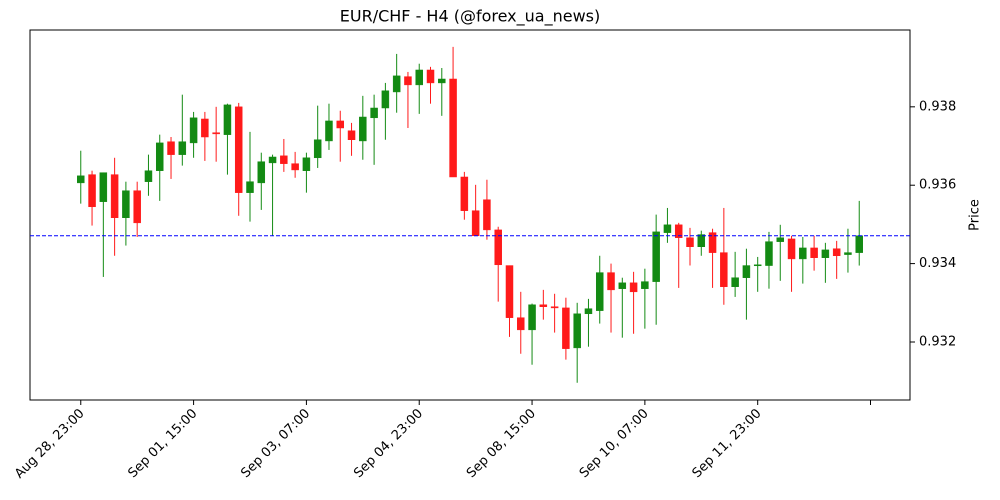 The width and height of the screenshot is (1000, 500). I want to click on x-tick-label: Aug 28, 23:00, so click(50, 444).